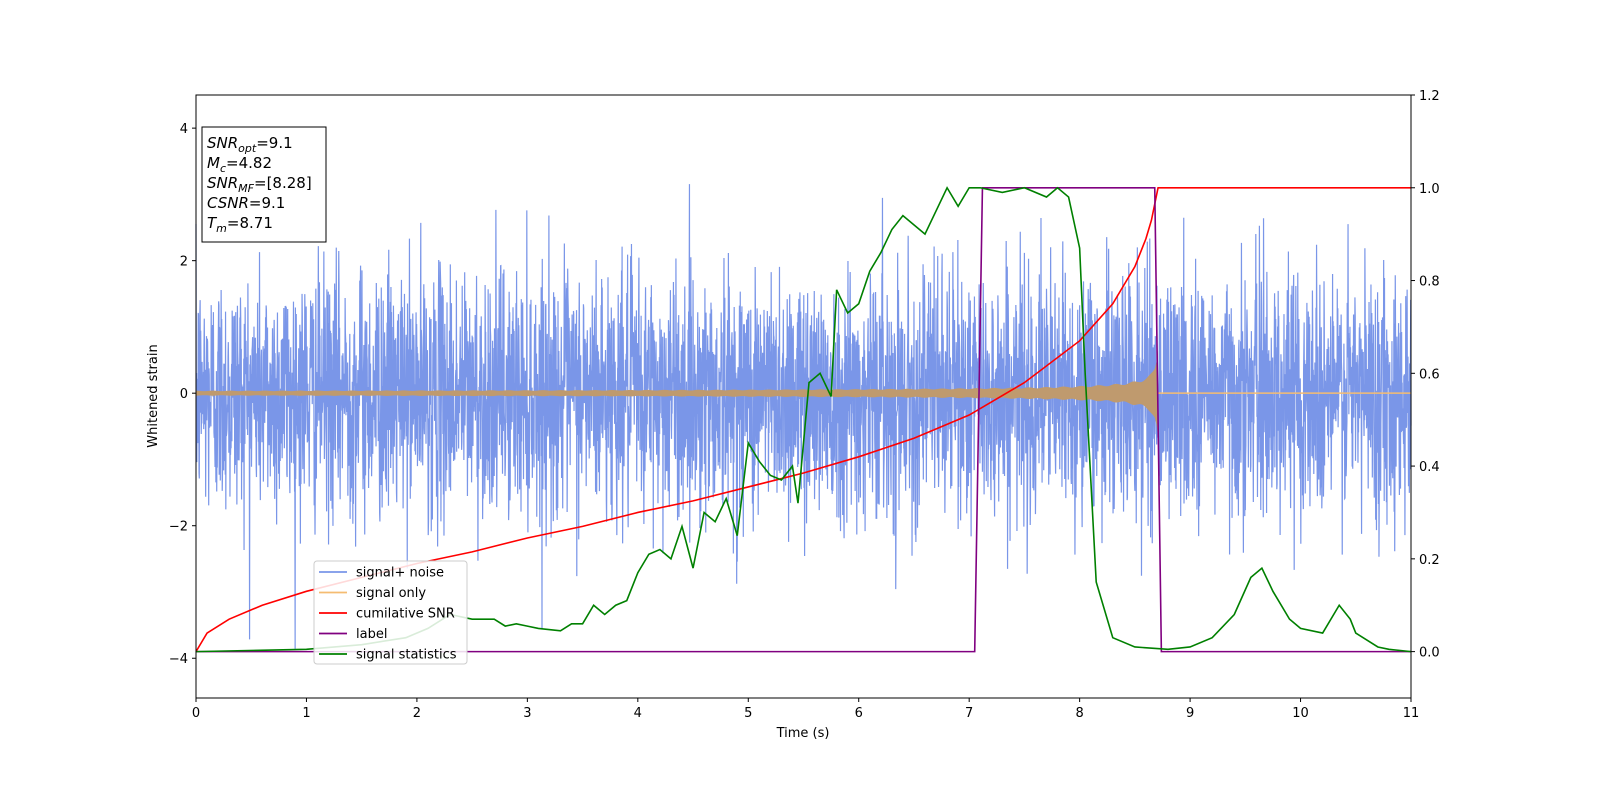 This screenshot has height=800, width=1600. What do you see at coordinates (178, 527) in the screenshot?
I see `y-tick-label: −2` at bounding box center [178, 527].